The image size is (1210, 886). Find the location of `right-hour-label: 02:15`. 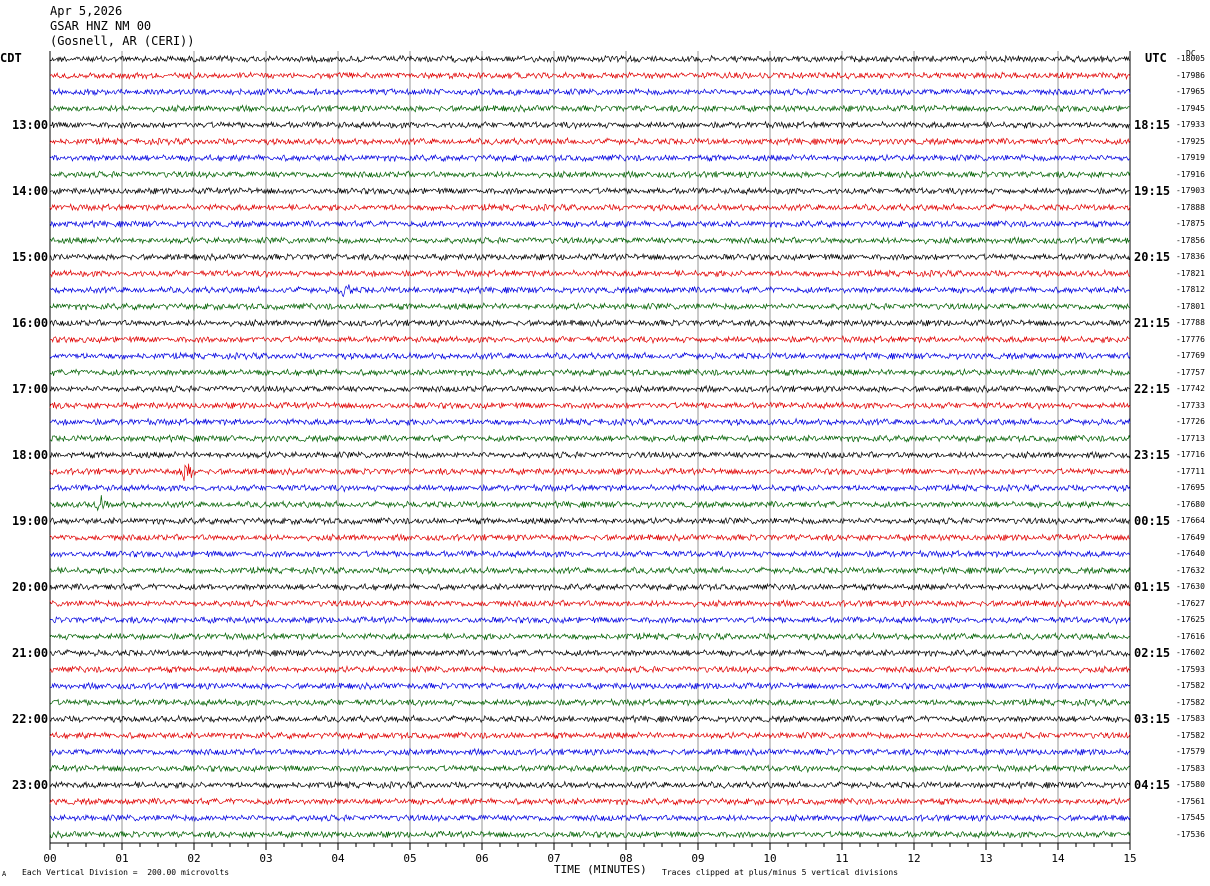

right-hour-label: 02:15 is located at coordinates (1152, 653).